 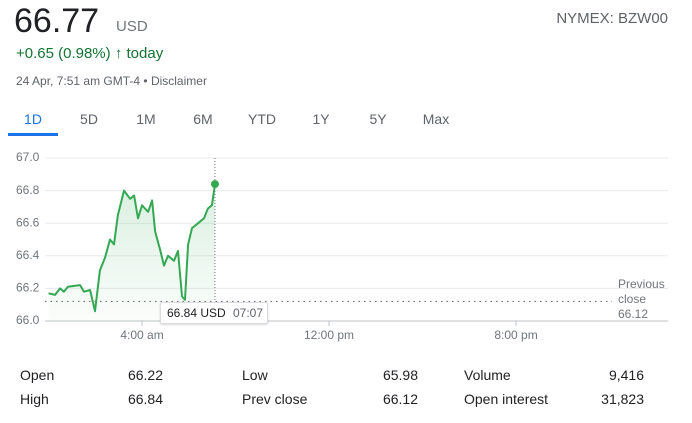 What do you see at coordinates (28, 320) in the screenshot?
I see `y-tick-label: 66.0` at bounding box center [28, 320].